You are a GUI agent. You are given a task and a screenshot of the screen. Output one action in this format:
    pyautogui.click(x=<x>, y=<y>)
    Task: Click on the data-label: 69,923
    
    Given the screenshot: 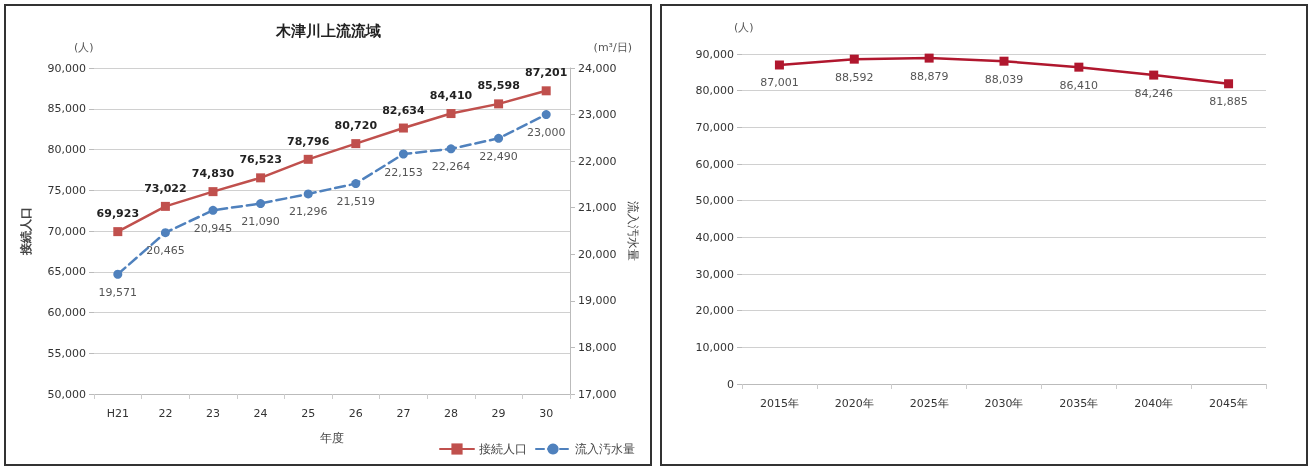 What is the action you would take?
    pyautogui.click(x=118, y=214)
    